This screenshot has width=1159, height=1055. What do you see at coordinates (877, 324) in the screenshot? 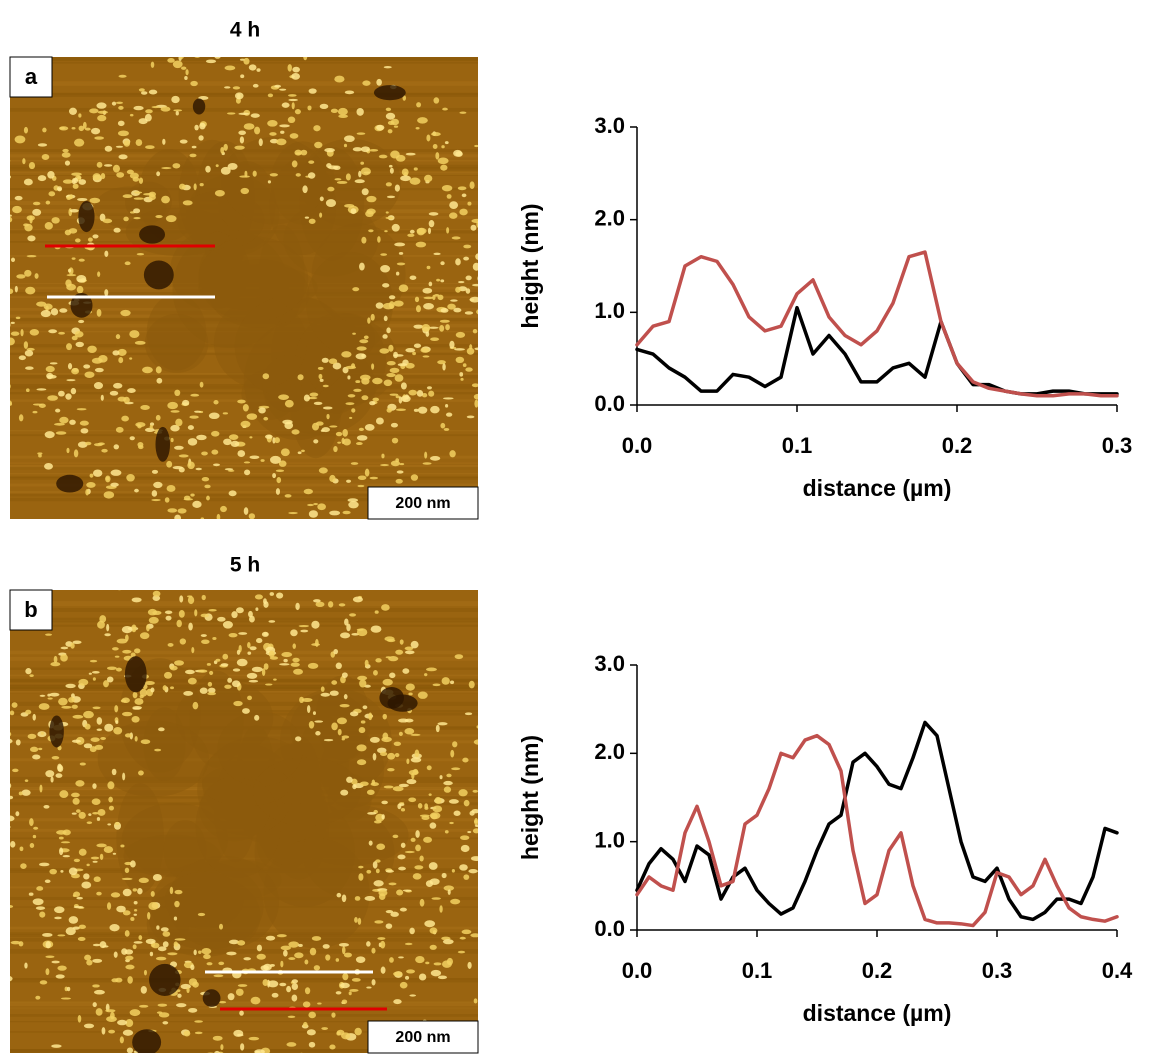
I see `data-line` at bounding box center [877, 324].